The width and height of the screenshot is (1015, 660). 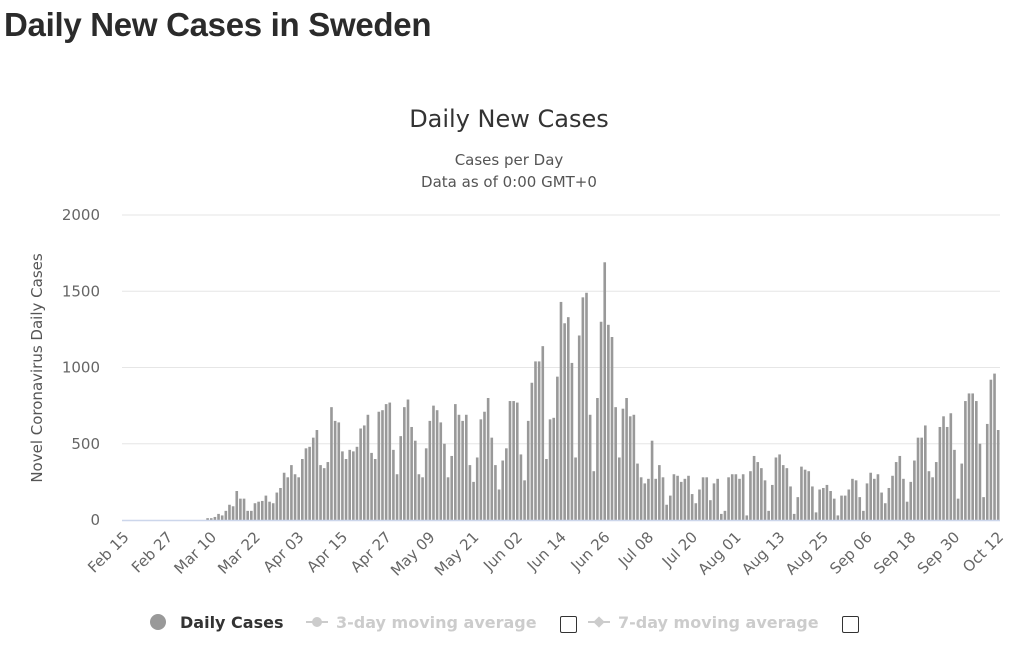 I want to click on legend-item-3-day-average: 3-day moving average, so click(x=421, y=622).